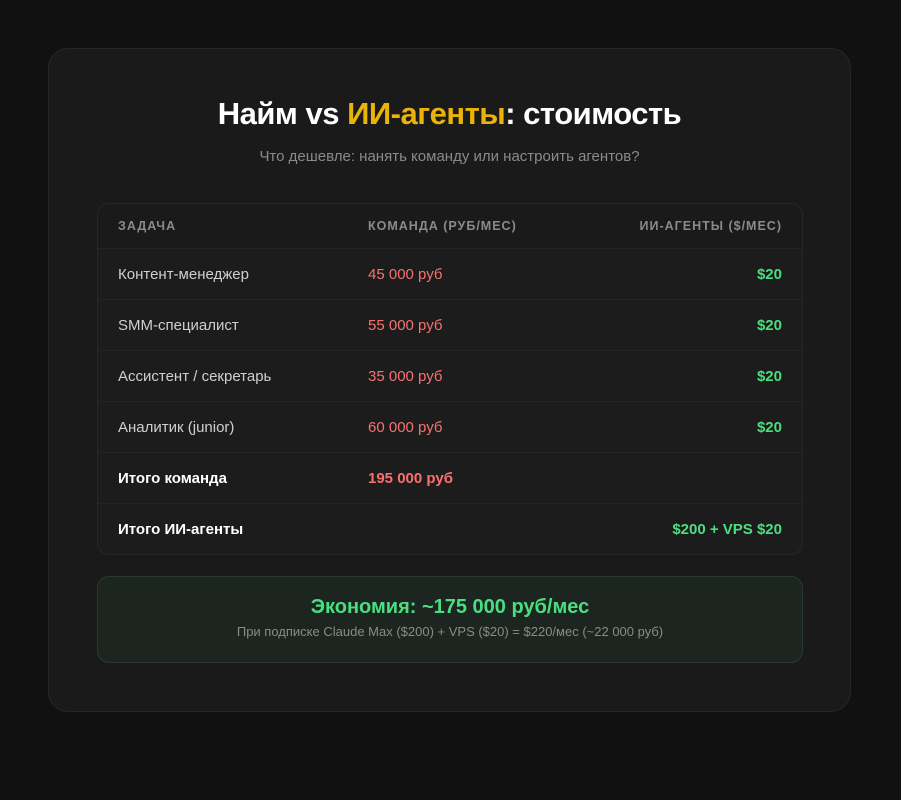  I want to click on task-cell: Контент-менеджер, so click(183, 274).